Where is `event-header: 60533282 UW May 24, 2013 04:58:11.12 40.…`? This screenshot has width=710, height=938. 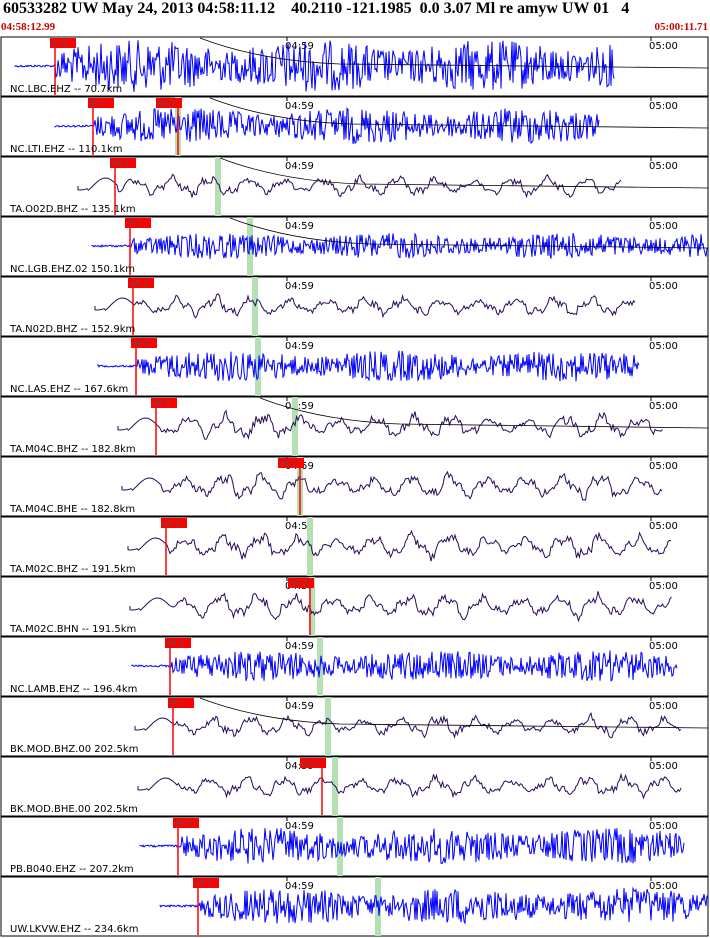 event-header: 60533282 UW May 24, 2013 04:58:11.12 40.… is located at coordinates (355, 18).